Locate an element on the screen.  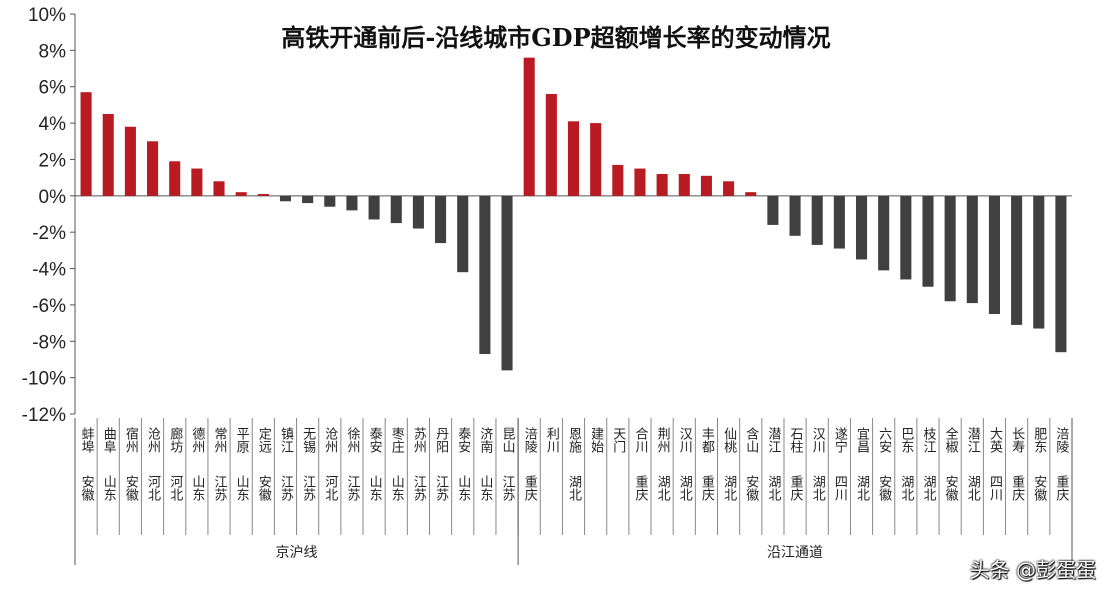
category-city-label: 荆州 is located at coordinates (663, 439).